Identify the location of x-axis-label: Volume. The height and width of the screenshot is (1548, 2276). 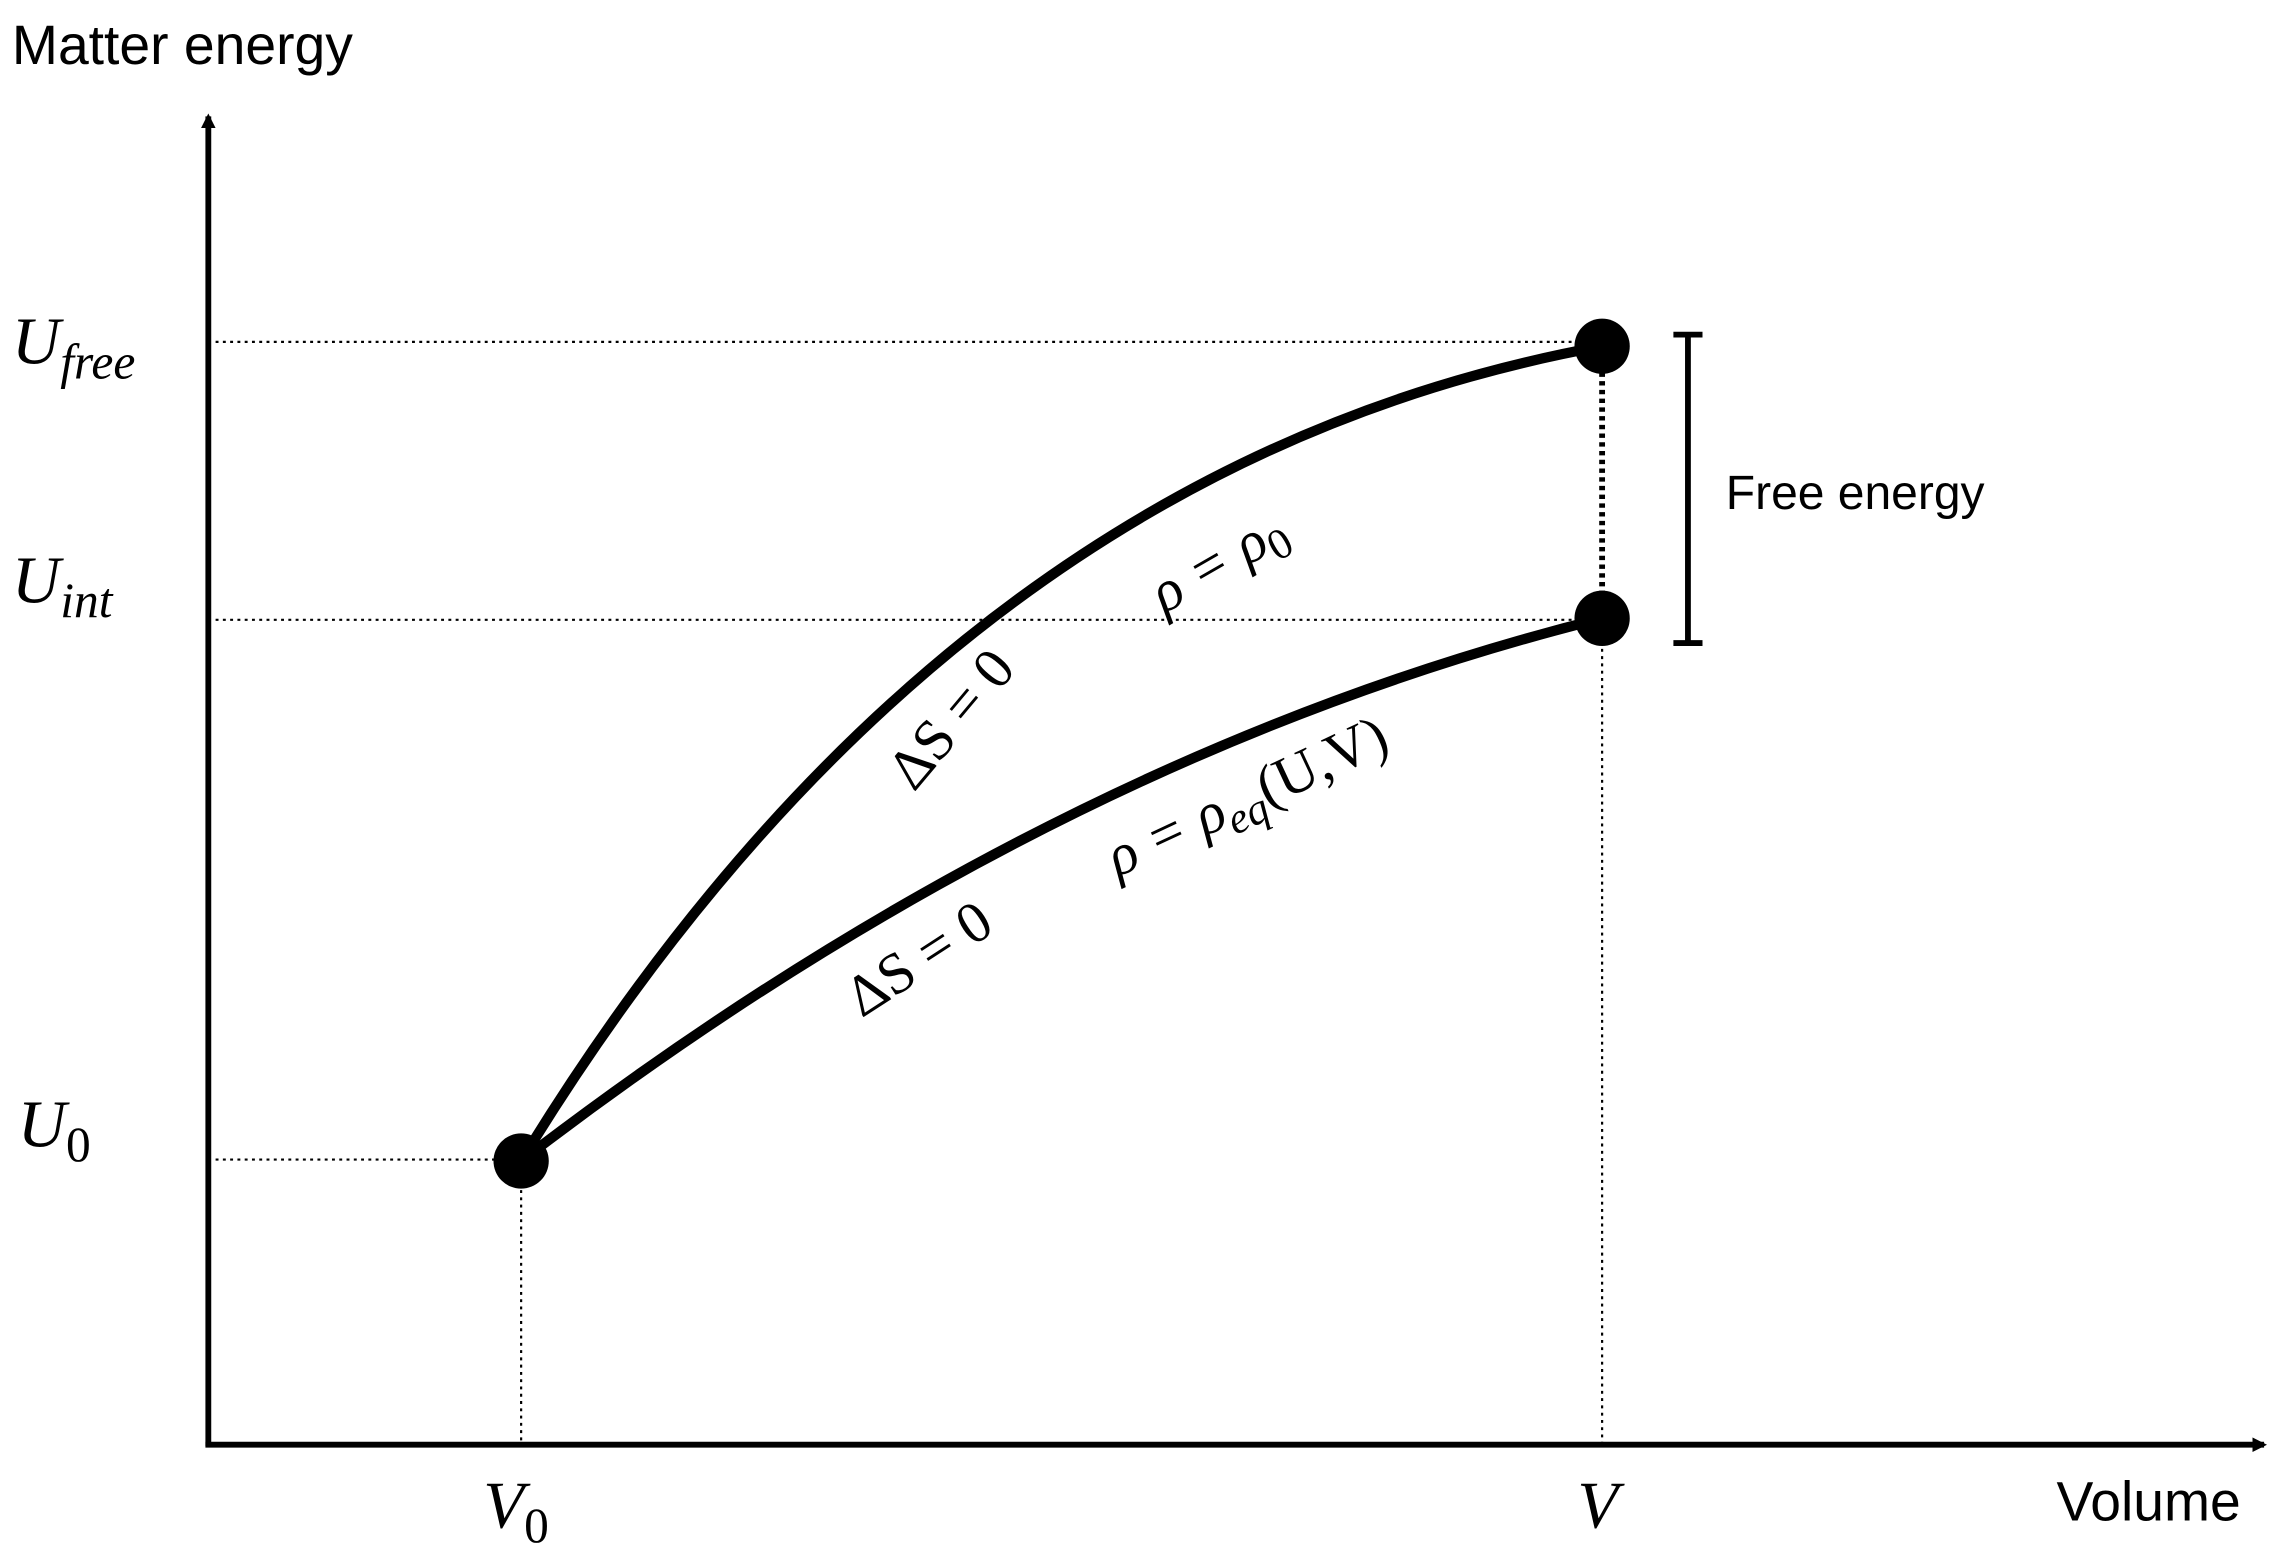
(2148, 1501).